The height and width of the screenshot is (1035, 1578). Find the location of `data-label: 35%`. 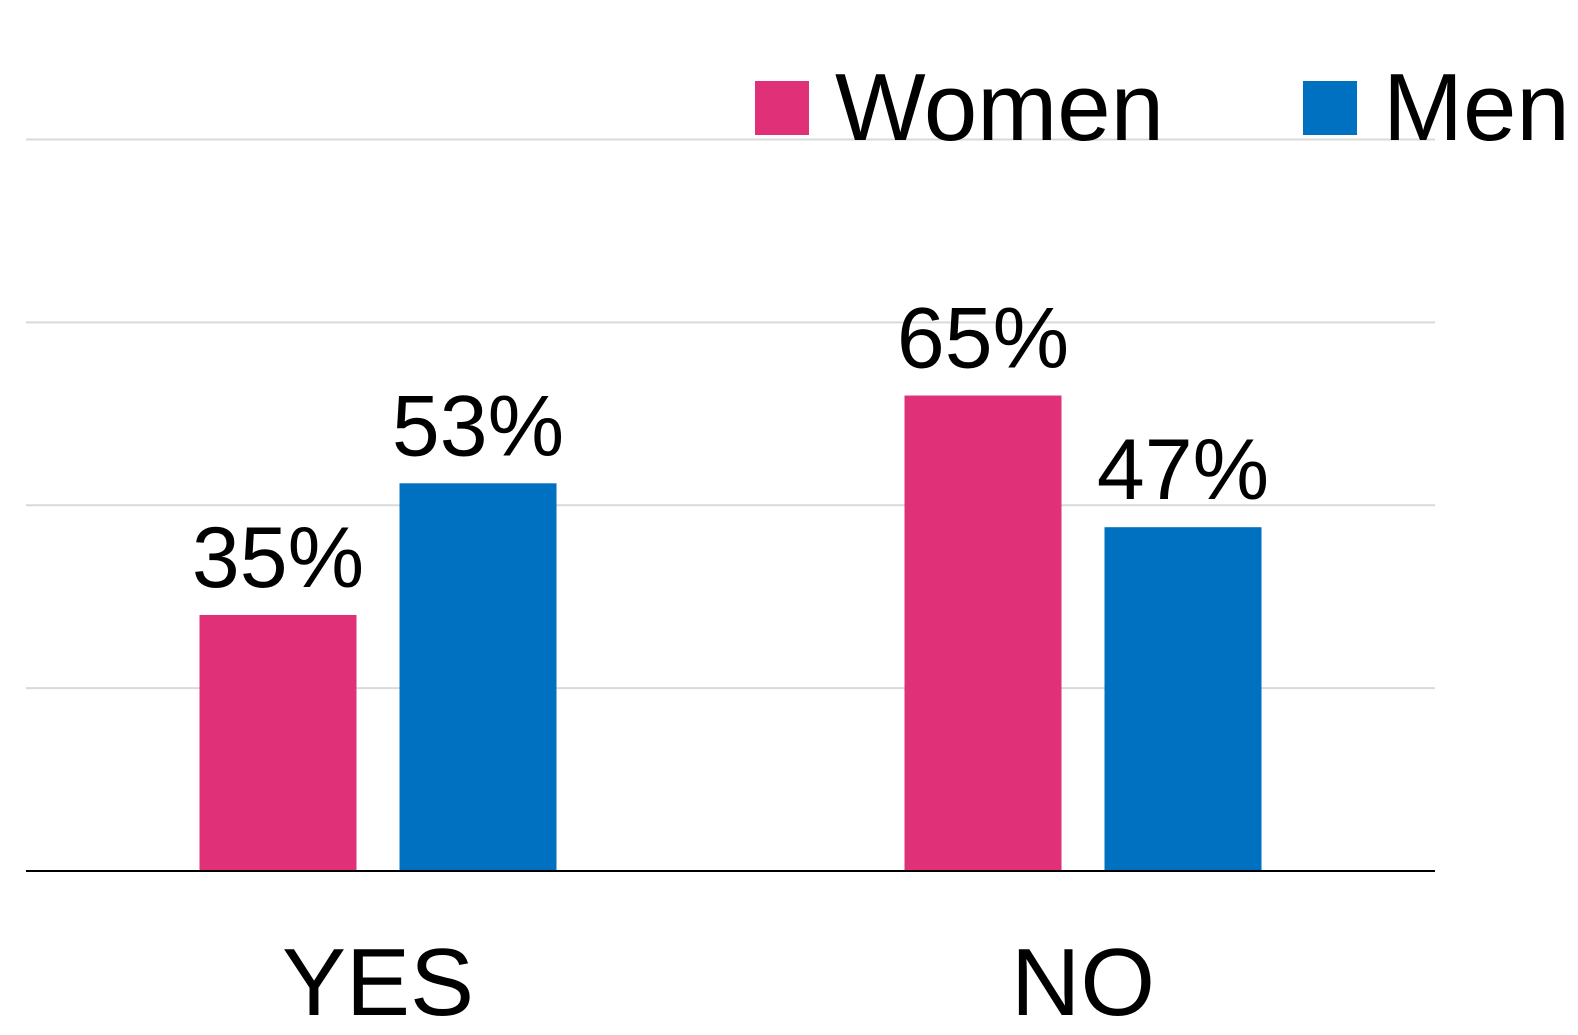

data-label: 35% is located at coordinates (278, 558).